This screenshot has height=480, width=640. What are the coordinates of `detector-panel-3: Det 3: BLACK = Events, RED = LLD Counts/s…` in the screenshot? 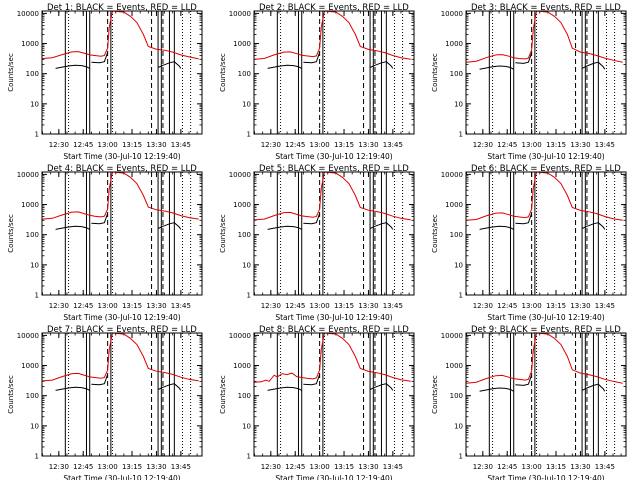 It's located at (529, 82).